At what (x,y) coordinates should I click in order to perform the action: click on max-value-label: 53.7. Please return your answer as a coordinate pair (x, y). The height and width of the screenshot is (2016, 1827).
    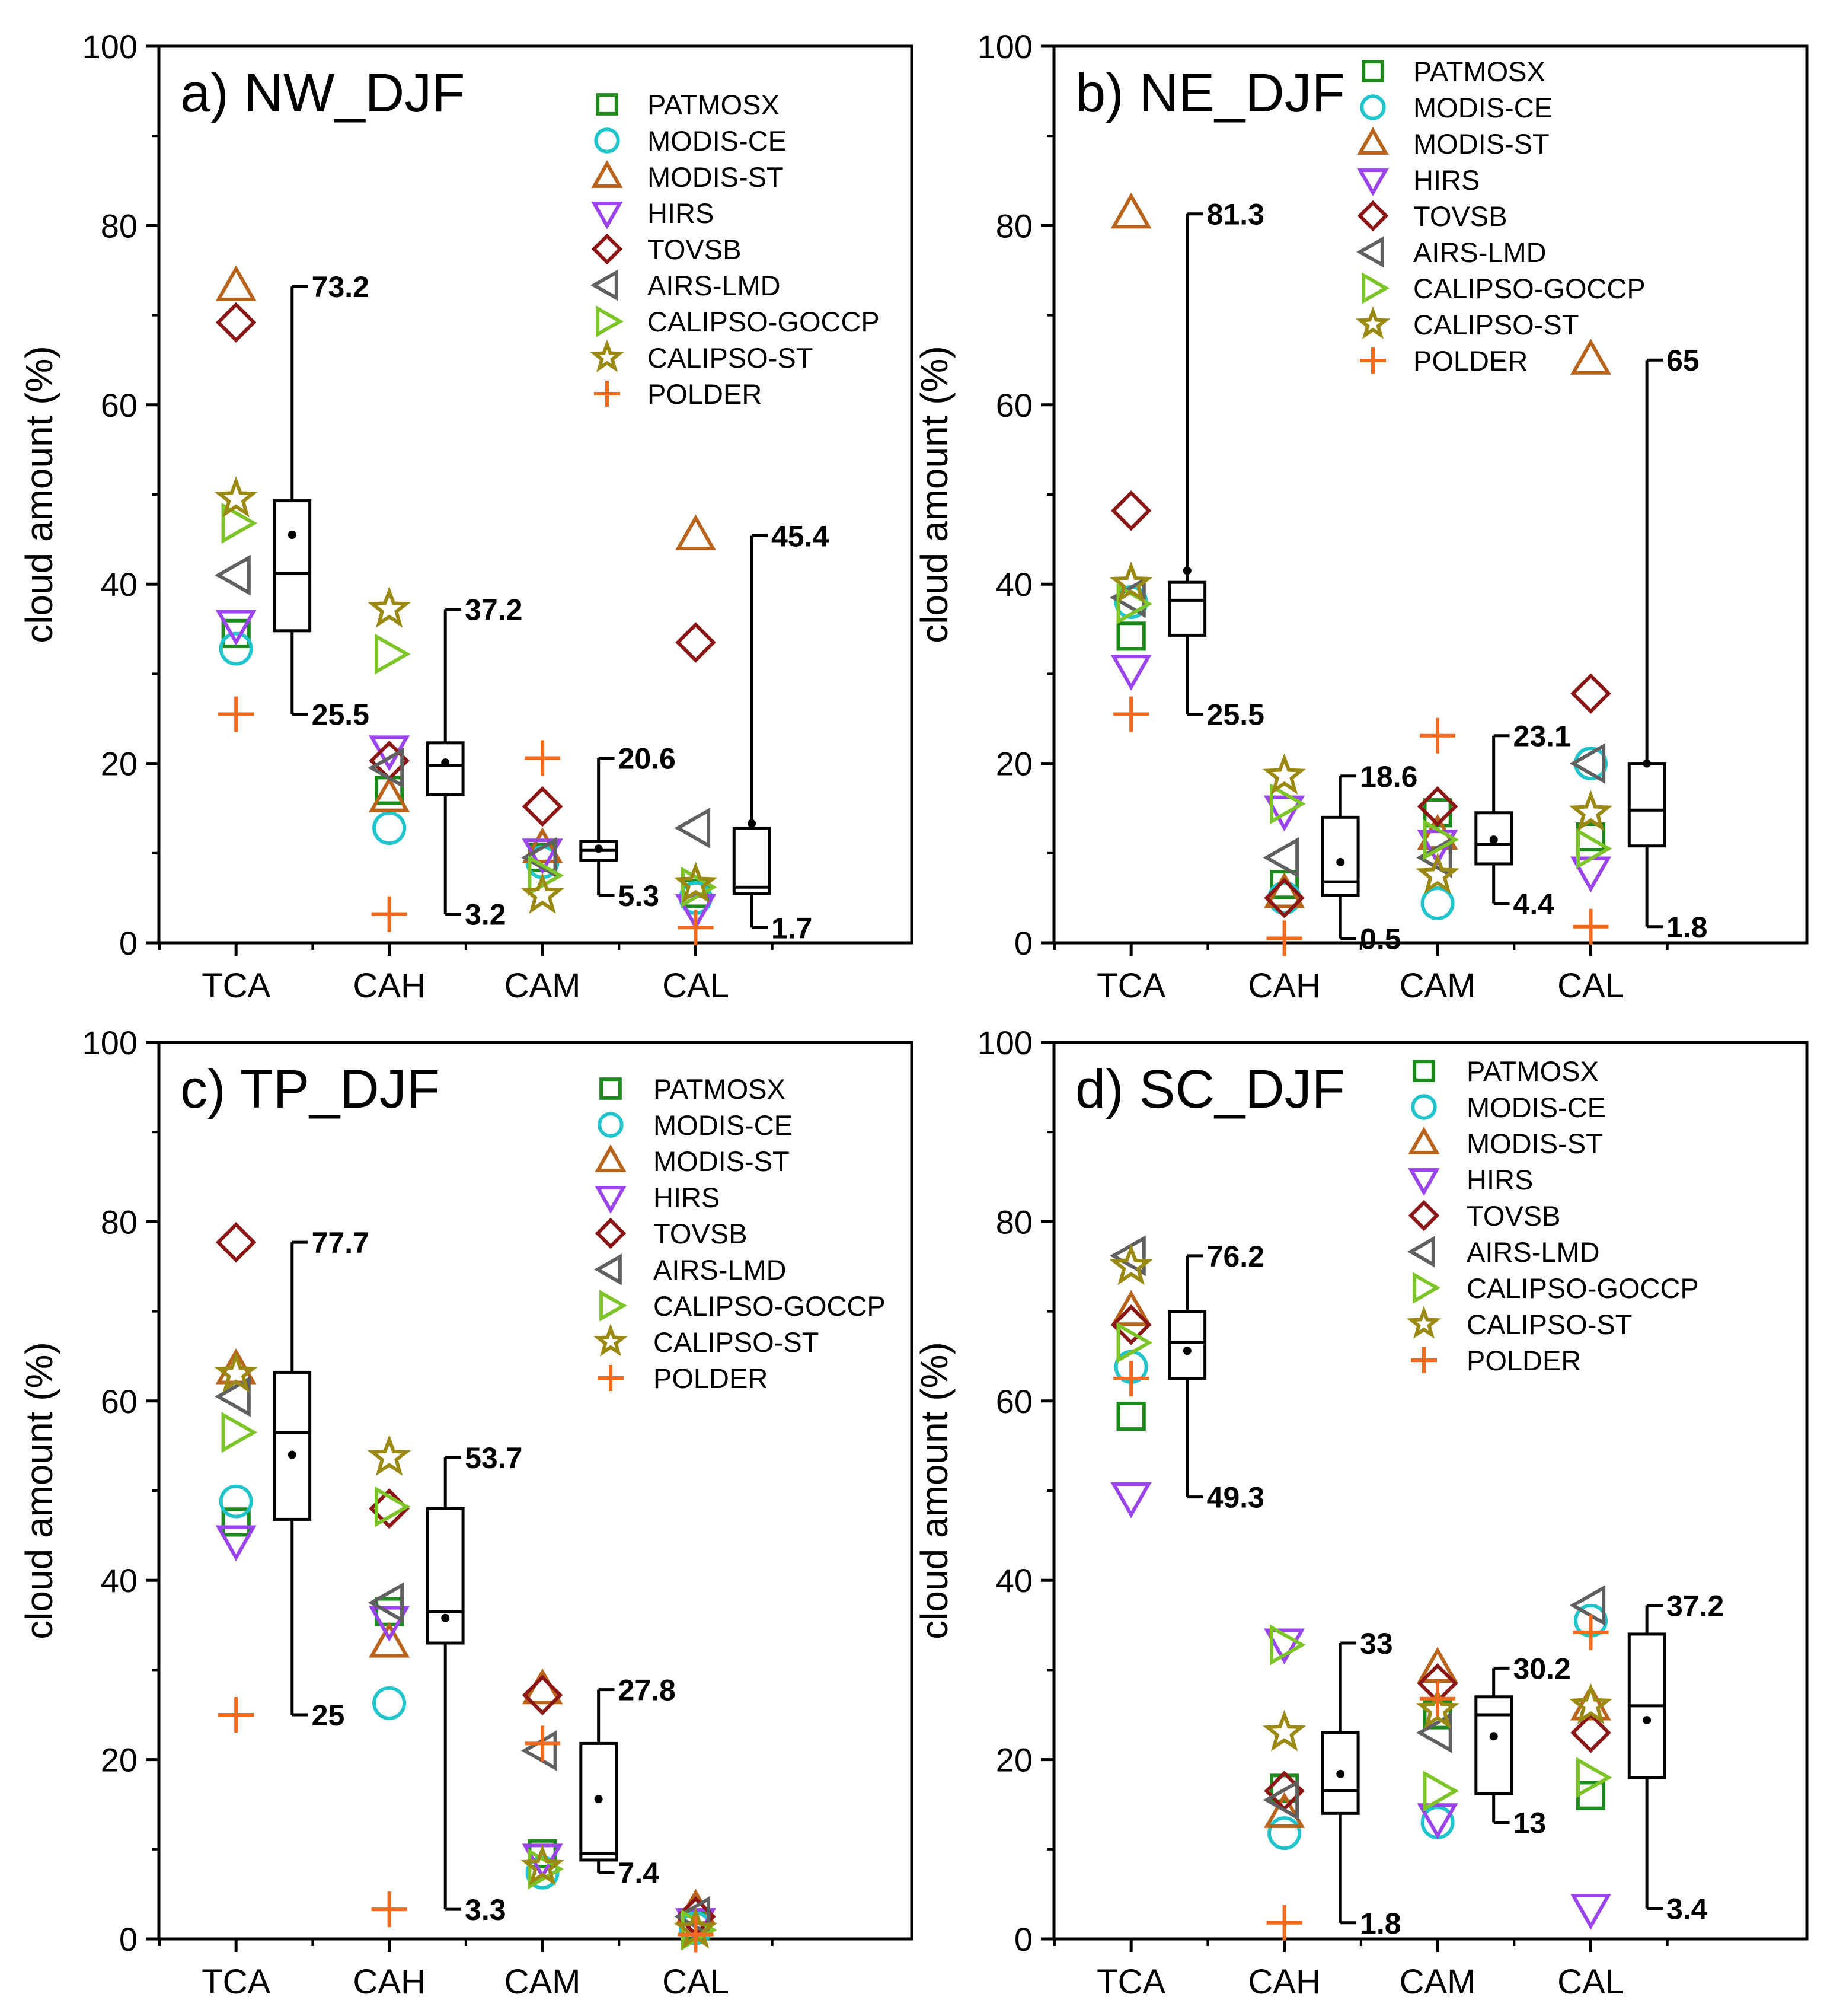
    Looking at the image, I should click on (493, 1458).